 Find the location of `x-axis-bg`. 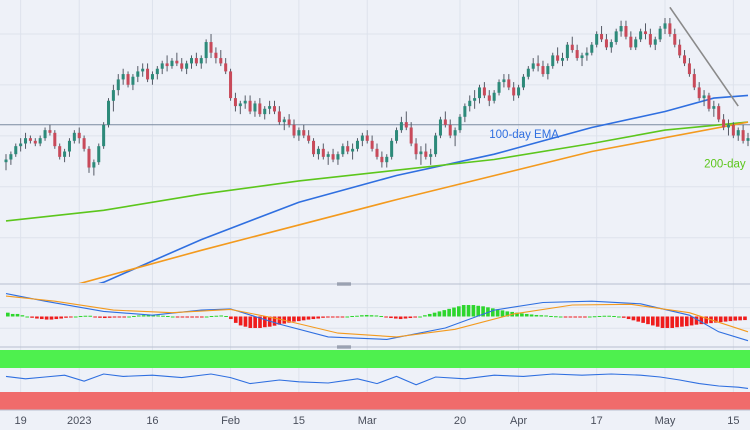

x-axis-bg is located at coordinates (375, 420).